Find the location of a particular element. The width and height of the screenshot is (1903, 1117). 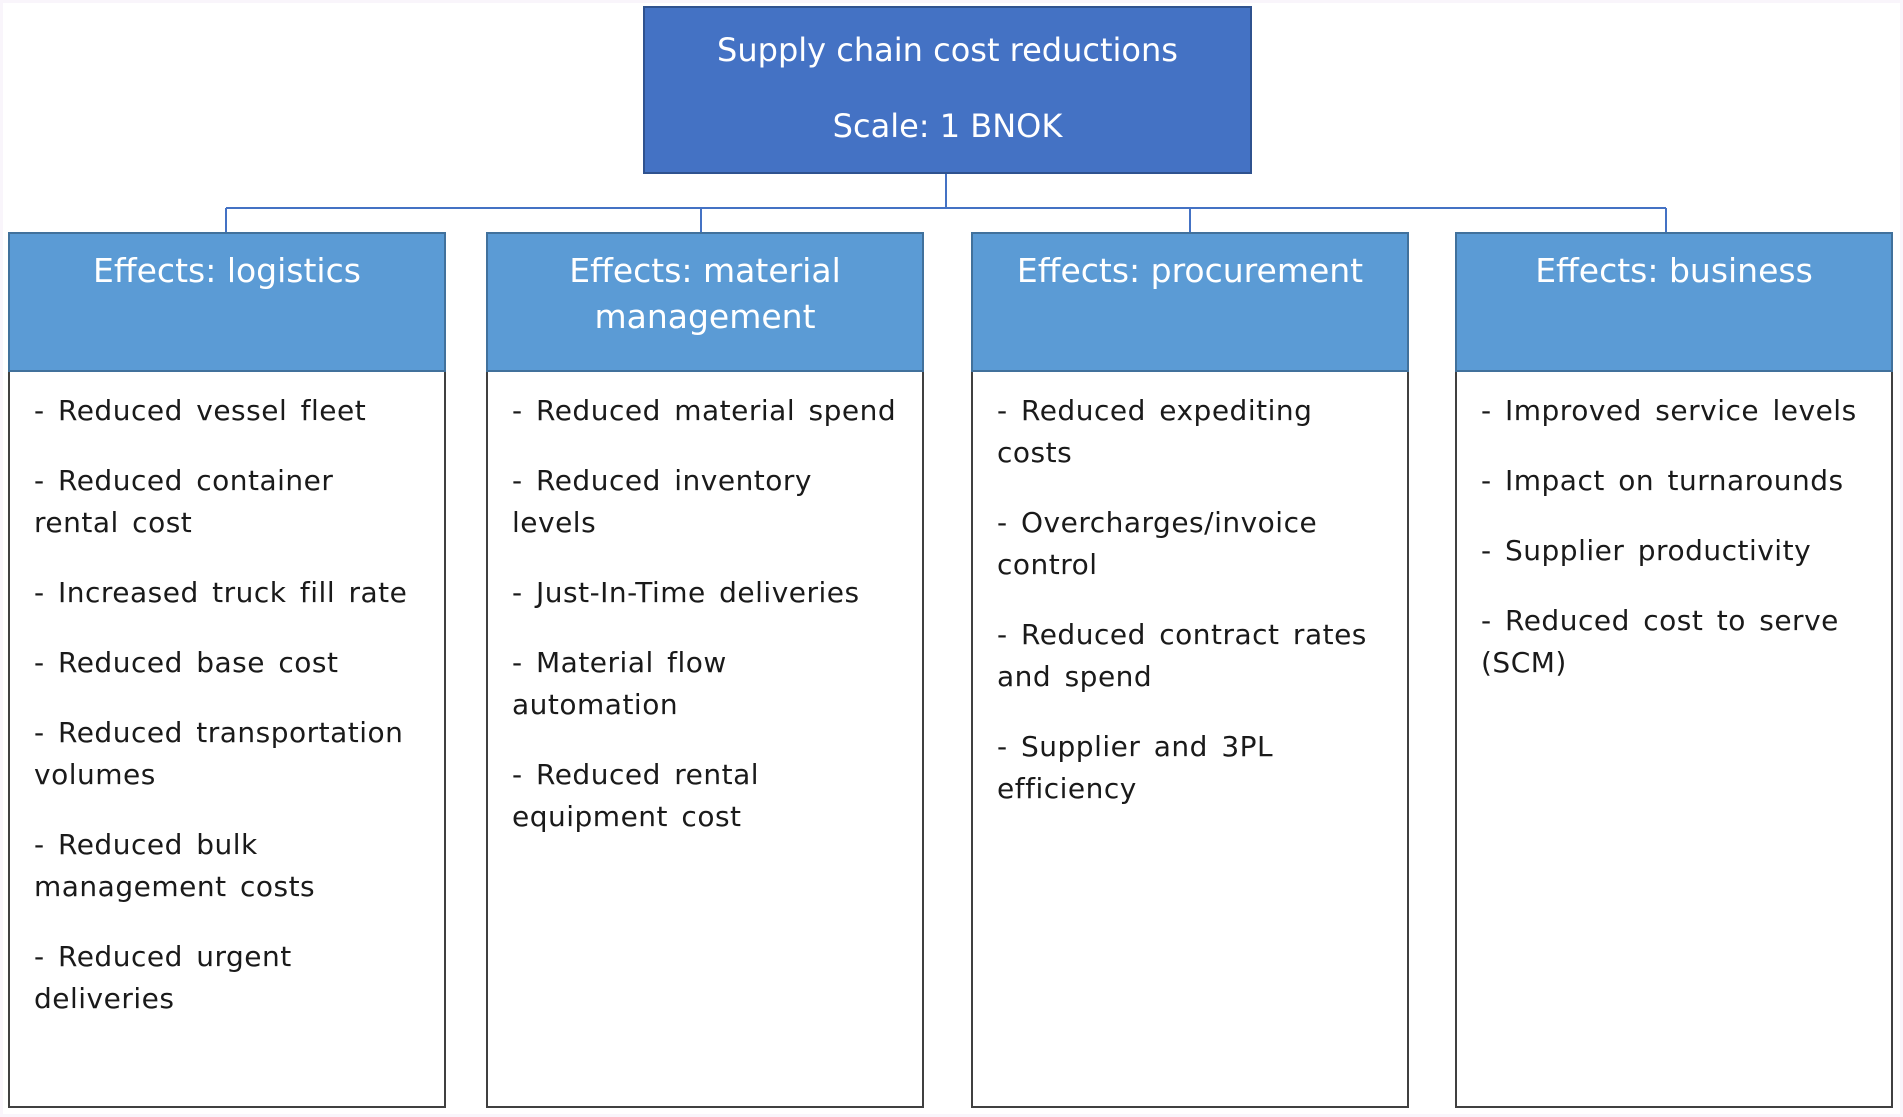

column-header-business: Effects: business is located at coordinates (1674, 302).